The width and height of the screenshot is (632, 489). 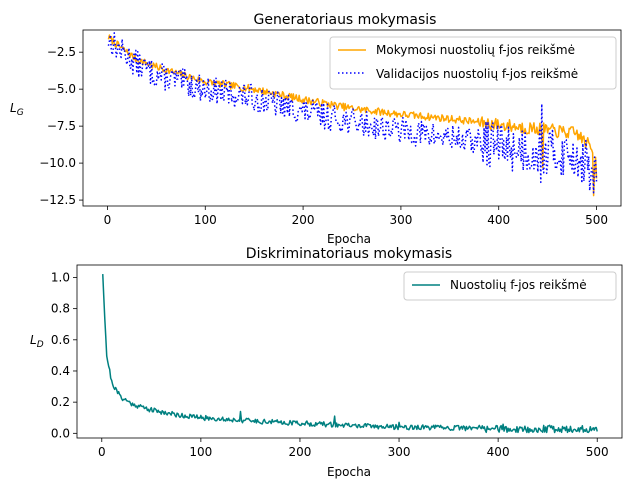 I want to click on y-tick-label: −2.5, so click(x=61, y=52).